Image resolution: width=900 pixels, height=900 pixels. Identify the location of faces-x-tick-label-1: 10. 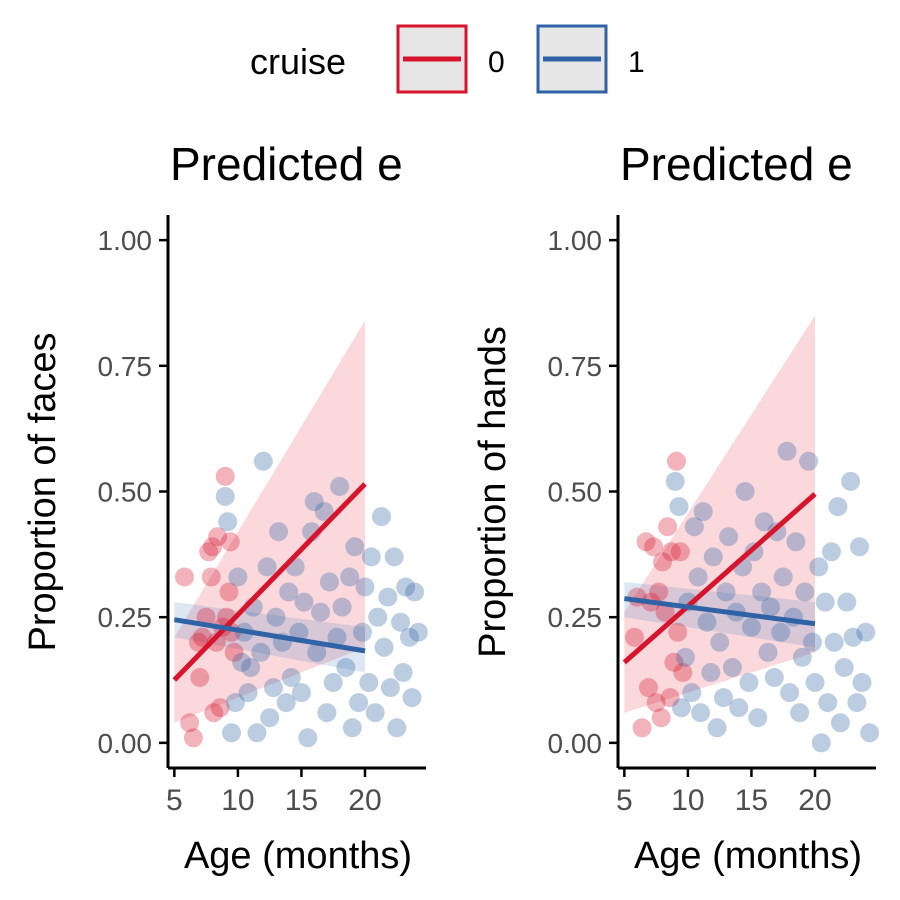
(237, 800).